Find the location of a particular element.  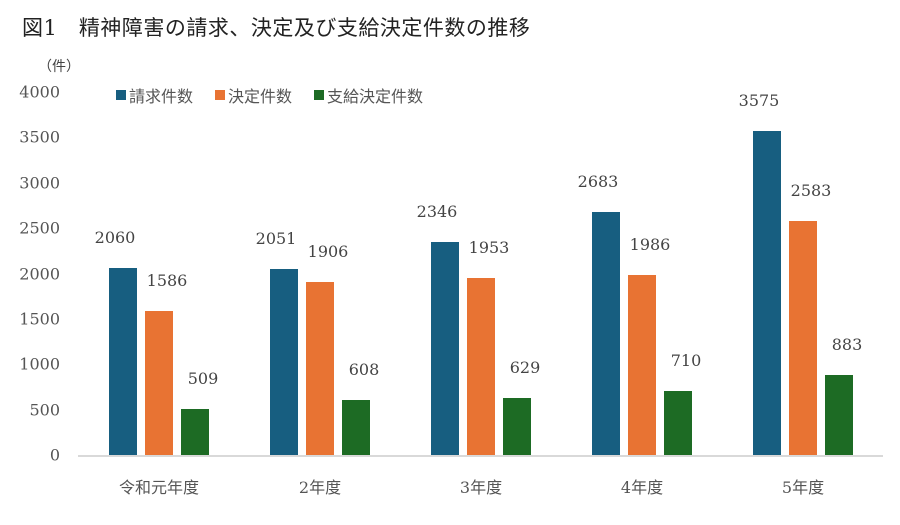

legend-swatch-decisions is located at coordinates (220, 95).